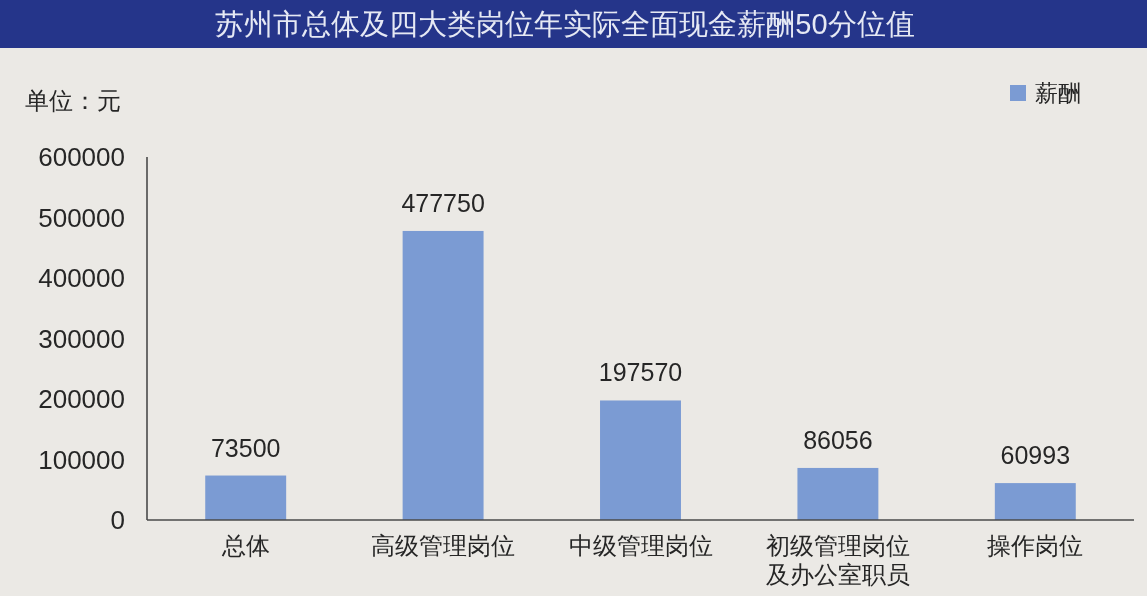 The width and height of the screenshot is (1147, 596). What do you see at coordinates (81, 278) in the screenshot?
I see `ytick: 400000` at bounding box center [81, 278].